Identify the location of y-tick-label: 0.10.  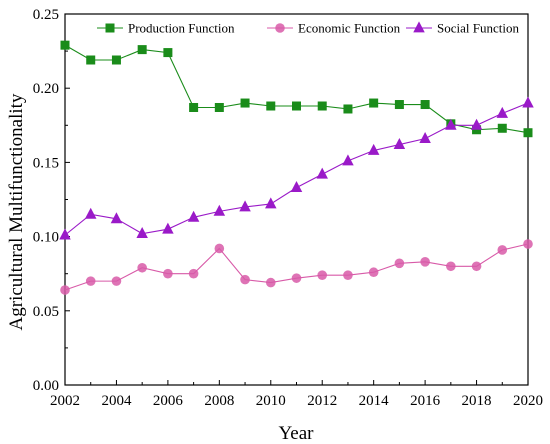
(46, 238).